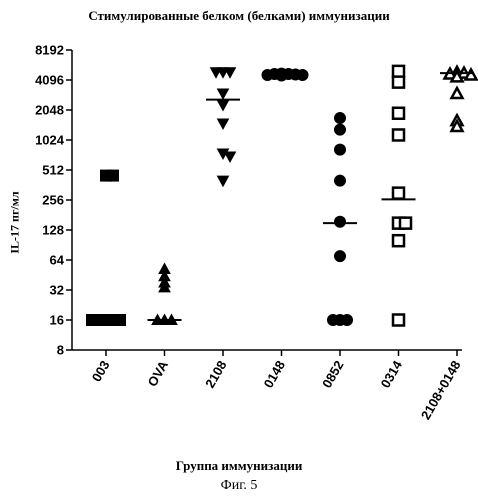  I want to click on y-tick-label: 1024, so click(50, 140).